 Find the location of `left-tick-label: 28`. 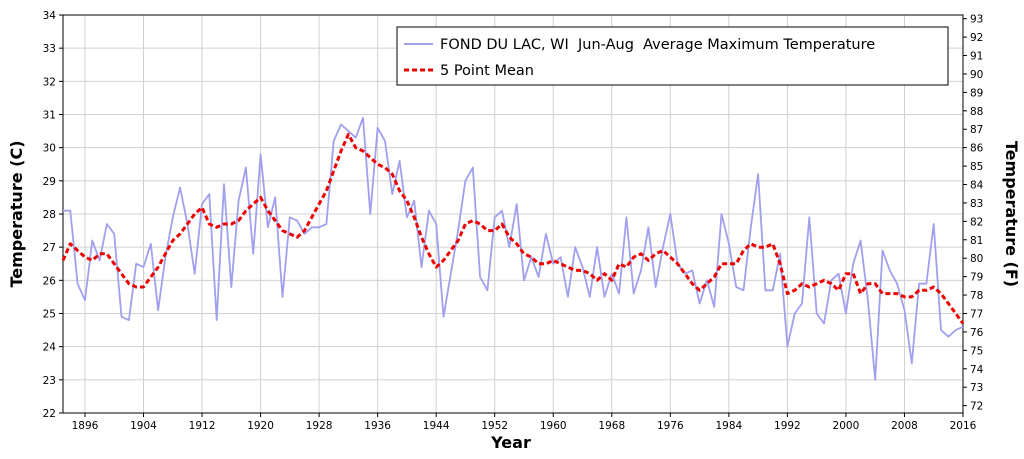

left-tick-label: 28 is located at coordinates (49, 215).